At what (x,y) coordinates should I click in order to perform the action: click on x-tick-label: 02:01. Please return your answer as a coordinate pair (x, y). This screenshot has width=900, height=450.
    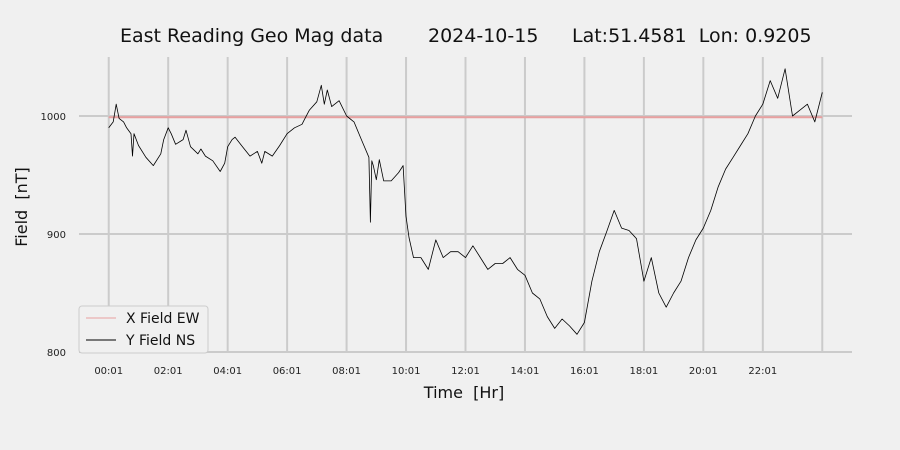
    Looking at the image, I should click on (168, 371).